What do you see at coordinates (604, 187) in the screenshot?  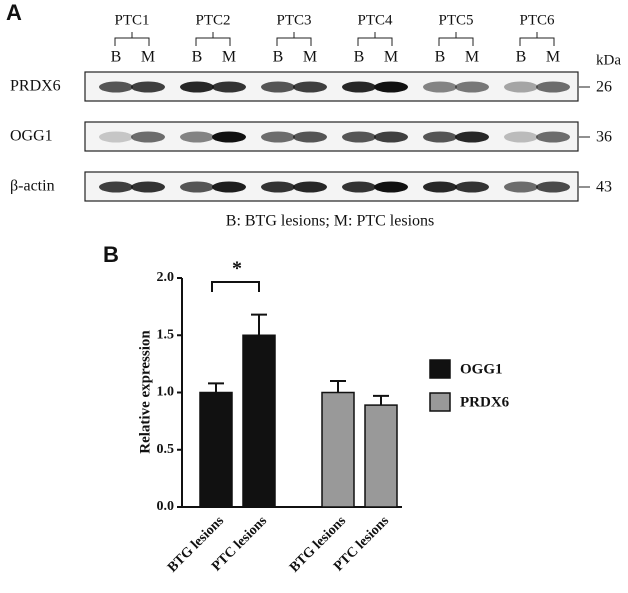 I see `kda-label: 43` at bounding box center [604, 187].